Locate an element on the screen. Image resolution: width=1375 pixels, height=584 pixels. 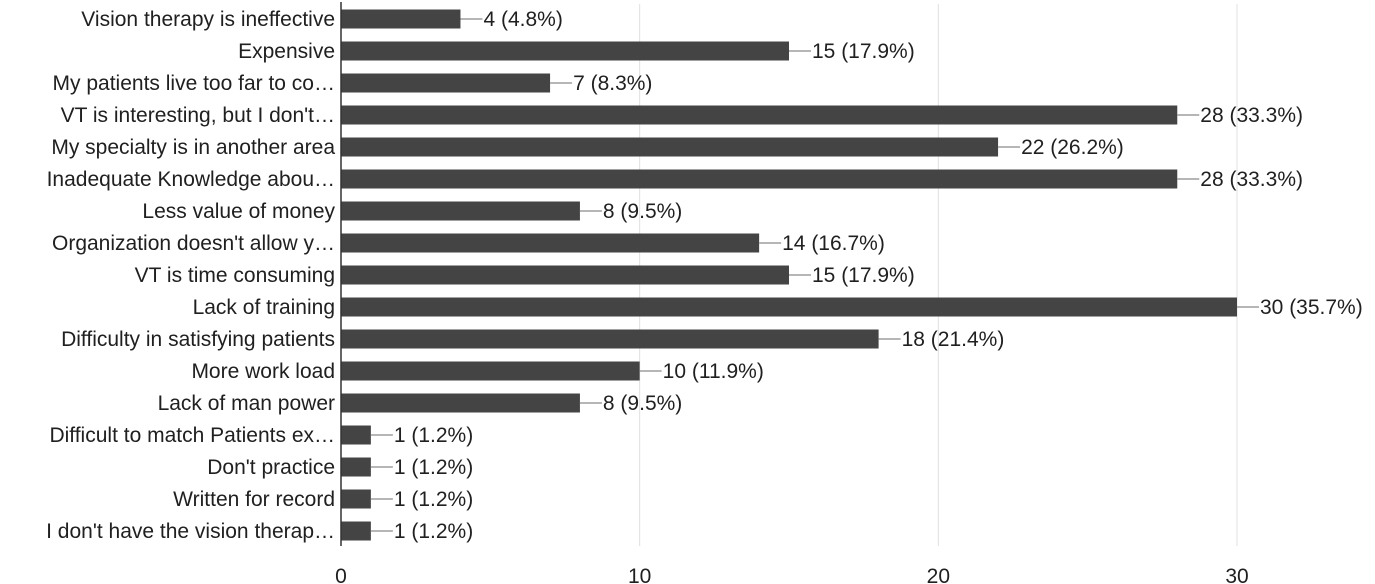
category-label: Don't practice is located at coordinates (271, 467).